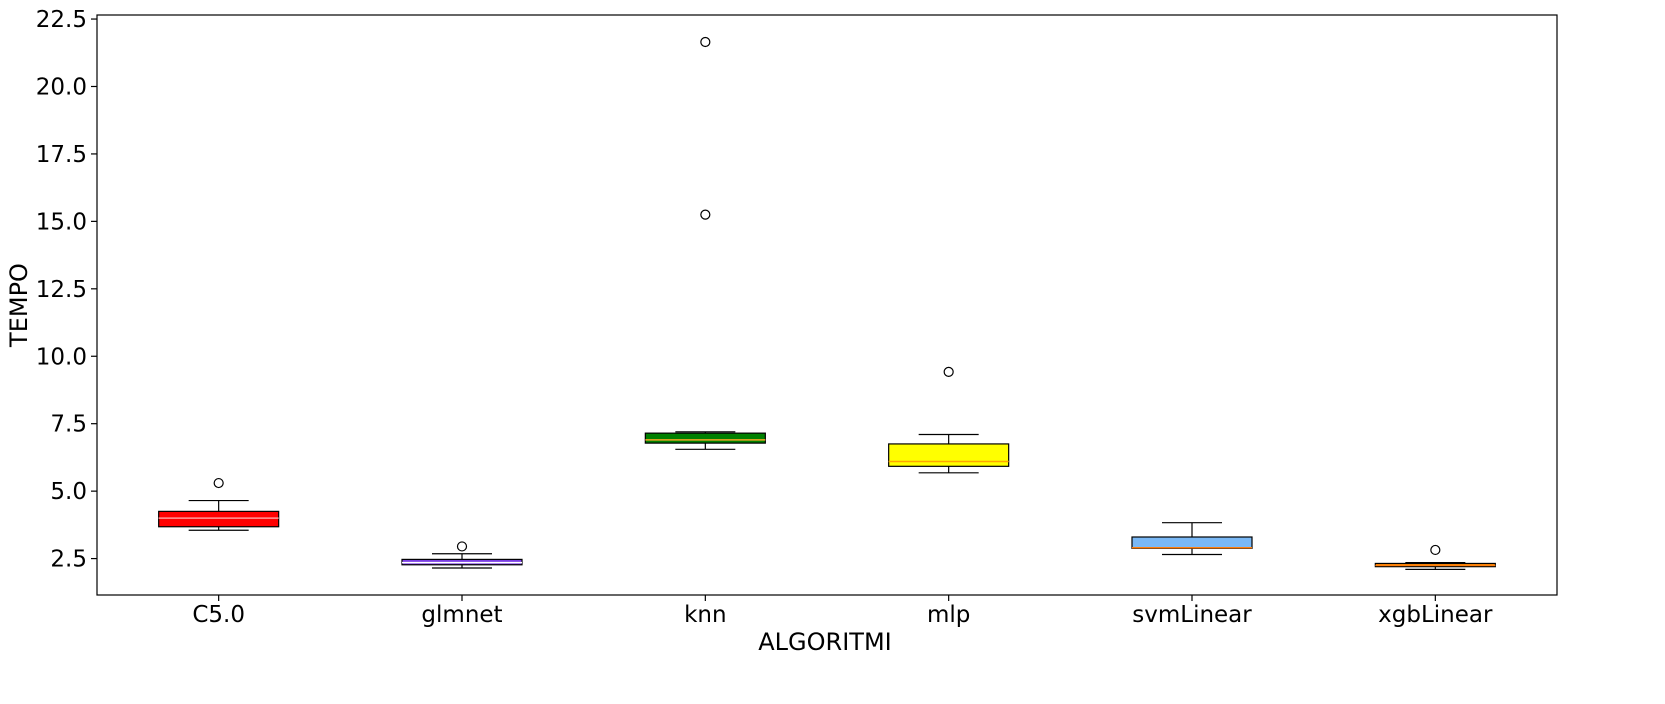 The height and width of the screenshot is (704, 1665). Describe the element at coordinates (61, 155) in the screenshot. I see `y-tick-label: 17.5` at that location.